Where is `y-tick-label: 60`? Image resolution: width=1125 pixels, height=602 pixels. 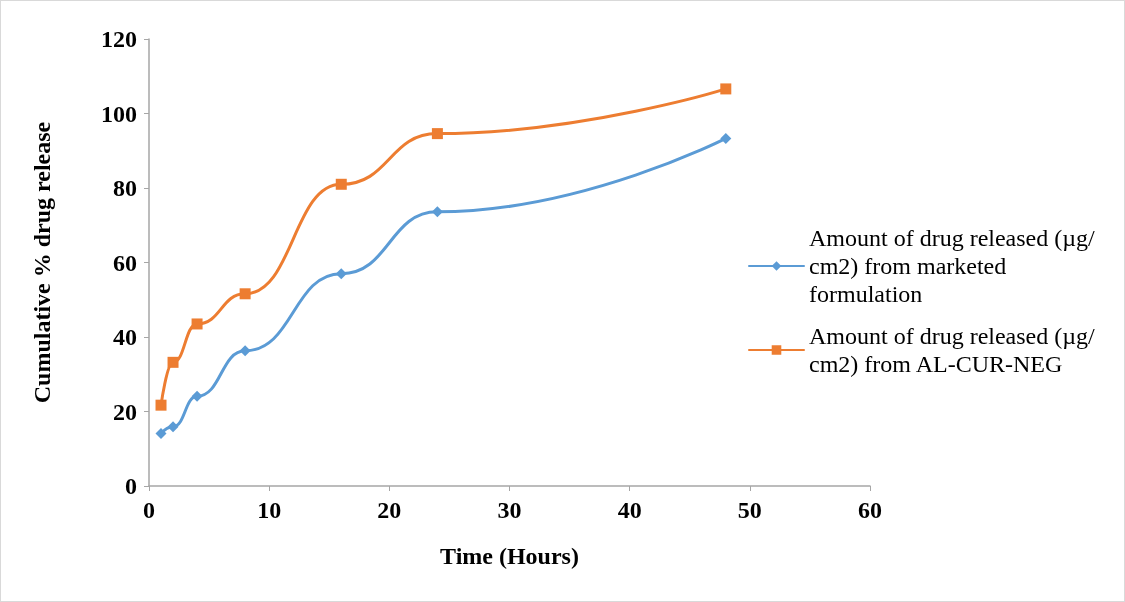
y-tick-label: 60 is located at coordinates (125, 262).